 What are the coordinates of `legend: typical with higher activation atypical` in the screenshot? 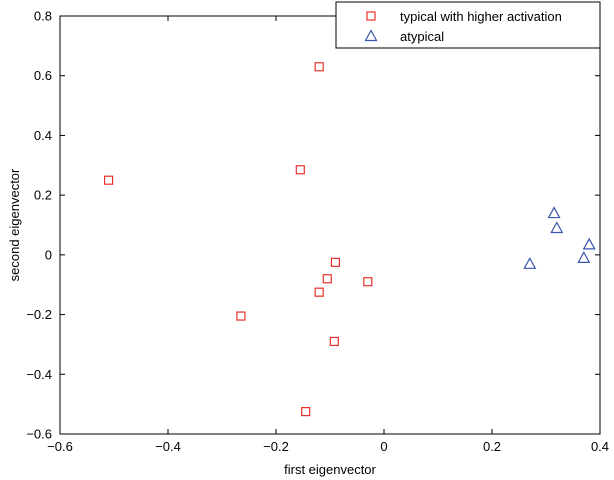 It's located at (468, 25).